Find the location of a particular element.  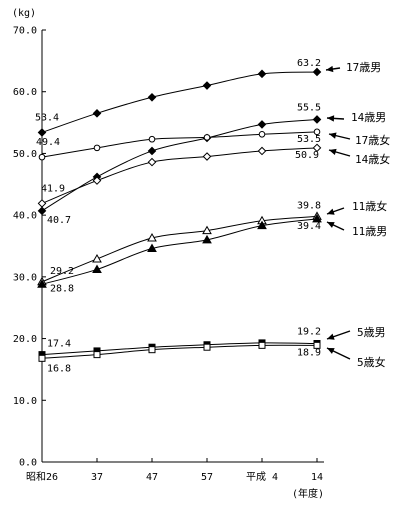

data-label: 39.4 is located at coordinates (309, 226).